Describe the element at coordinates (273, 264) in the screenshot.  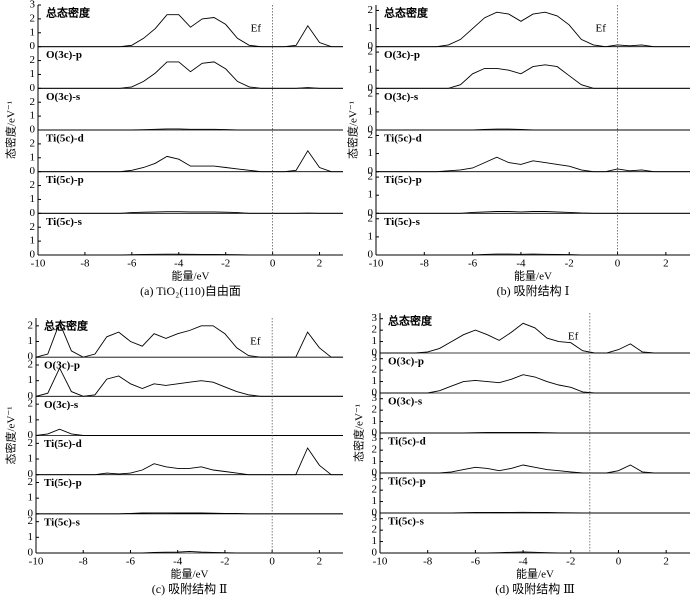
I see `x-tick-label: 0` at that location.